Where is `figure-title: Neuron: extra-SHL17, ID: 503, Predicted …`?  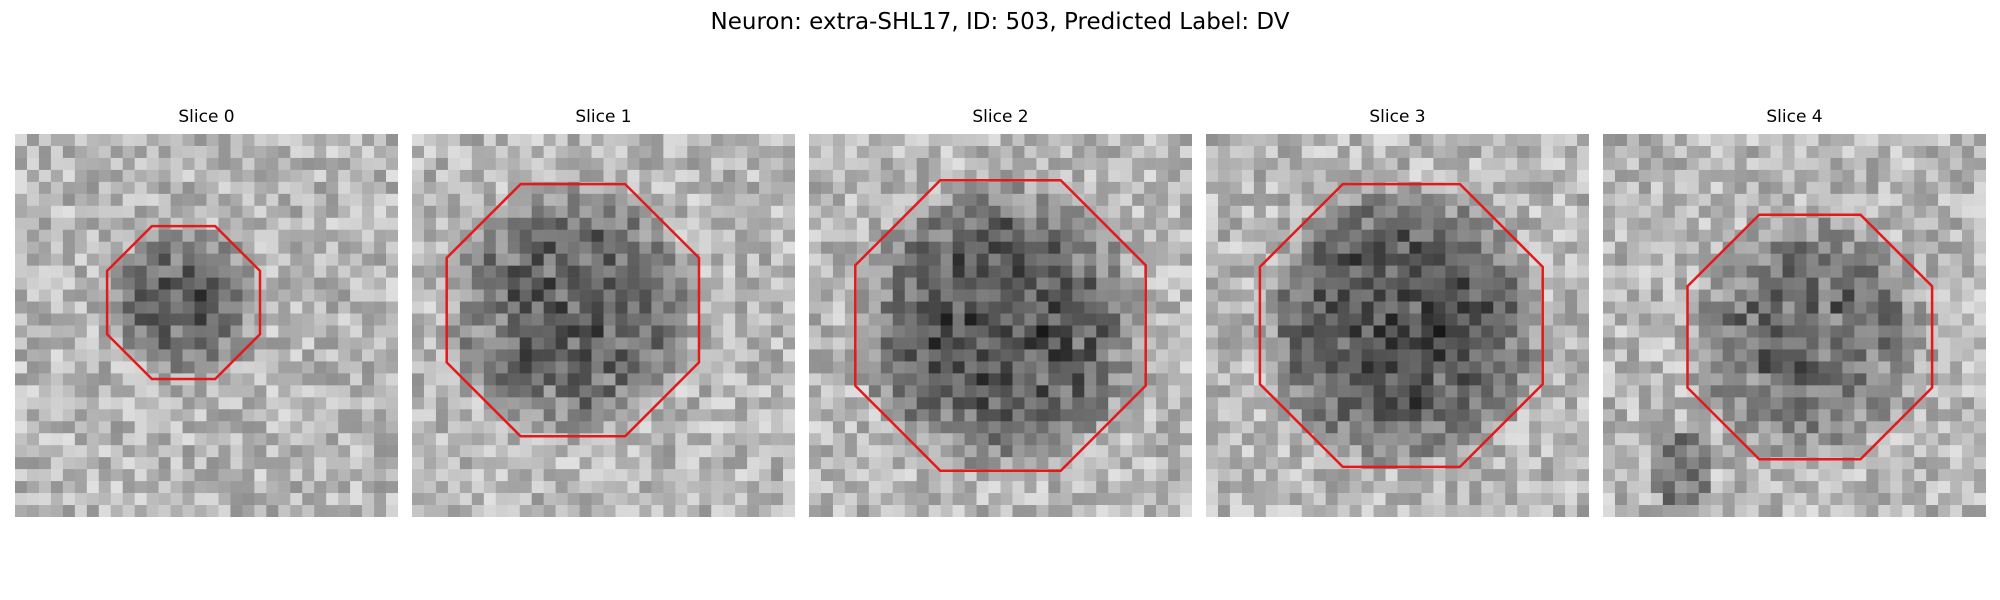 figure-title: Neuron: extra-SHL17, ID: 503, Predicted … is located at coordinates (1000, 22).